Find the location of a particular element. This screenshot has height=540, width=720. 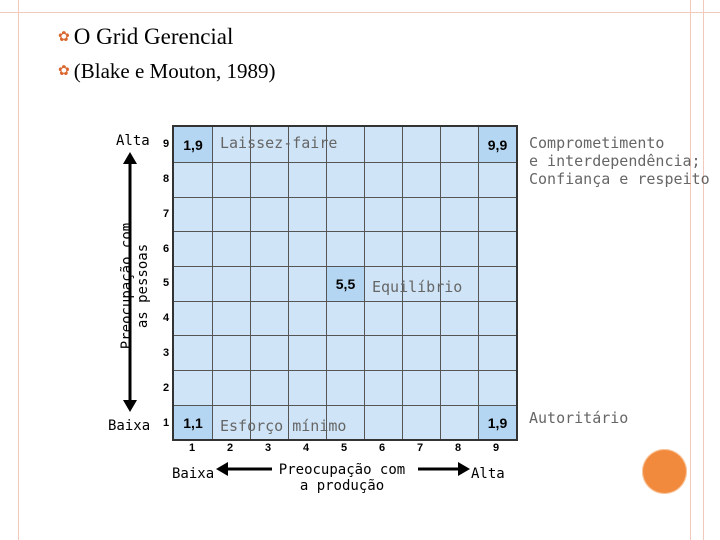

x-tick: 1 is located at coordinates (192, 448).